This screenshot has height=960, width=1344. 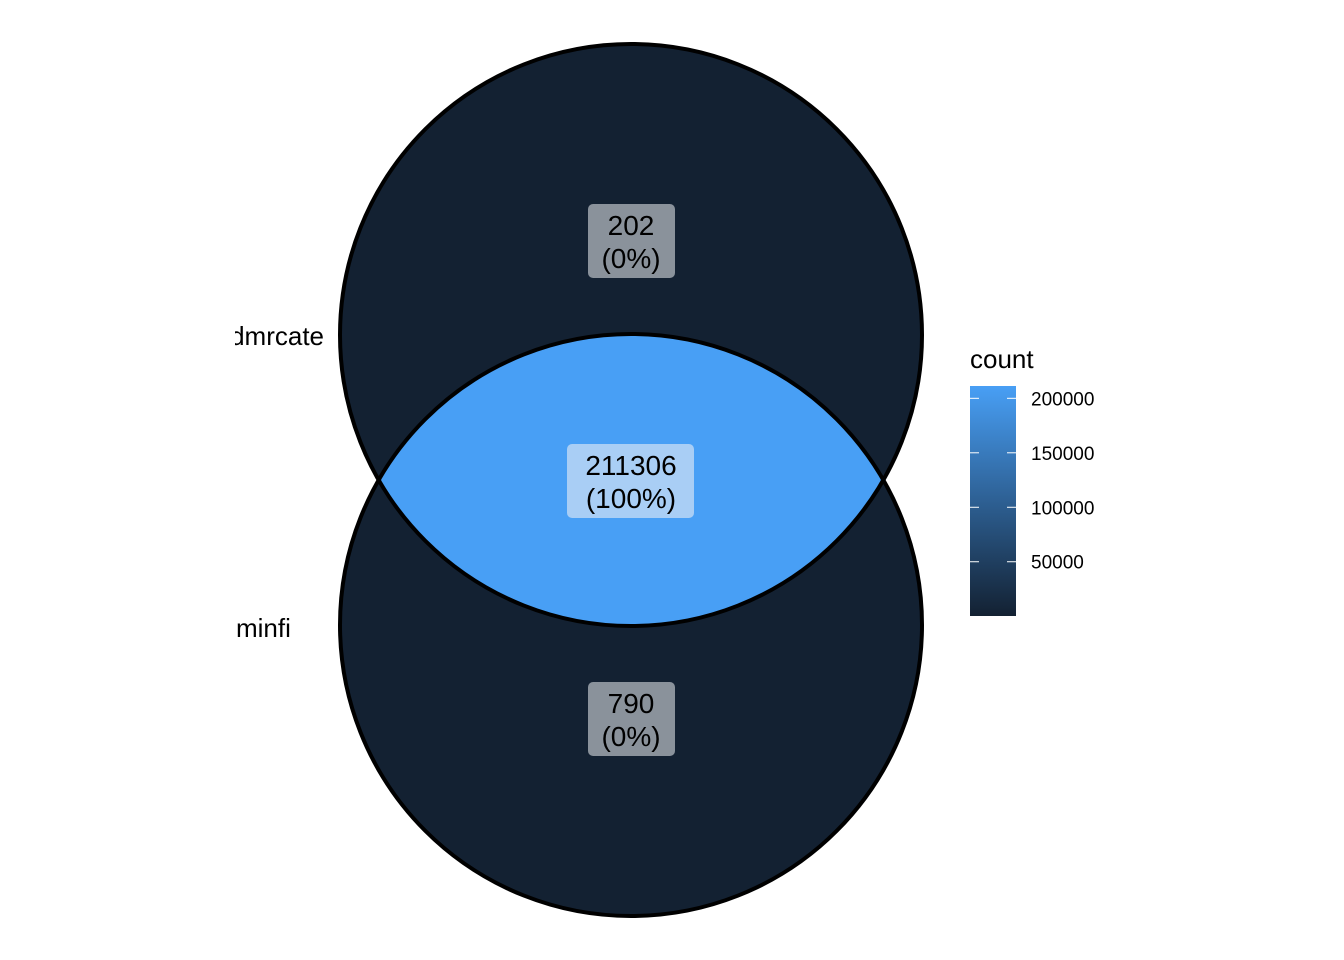 I want to click on color-legend: count 200000 150000 100000 50000, so click(x=1032, y=480).